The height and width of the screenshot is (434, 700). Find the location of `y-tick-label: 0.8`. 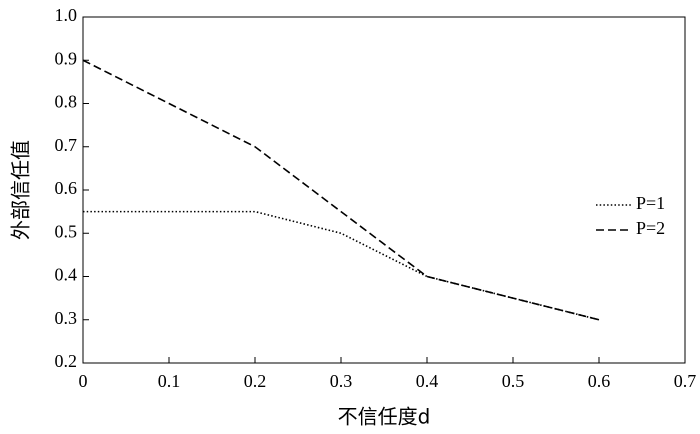

y-tick-label: 0.8 is located at coordinates (66, 102).